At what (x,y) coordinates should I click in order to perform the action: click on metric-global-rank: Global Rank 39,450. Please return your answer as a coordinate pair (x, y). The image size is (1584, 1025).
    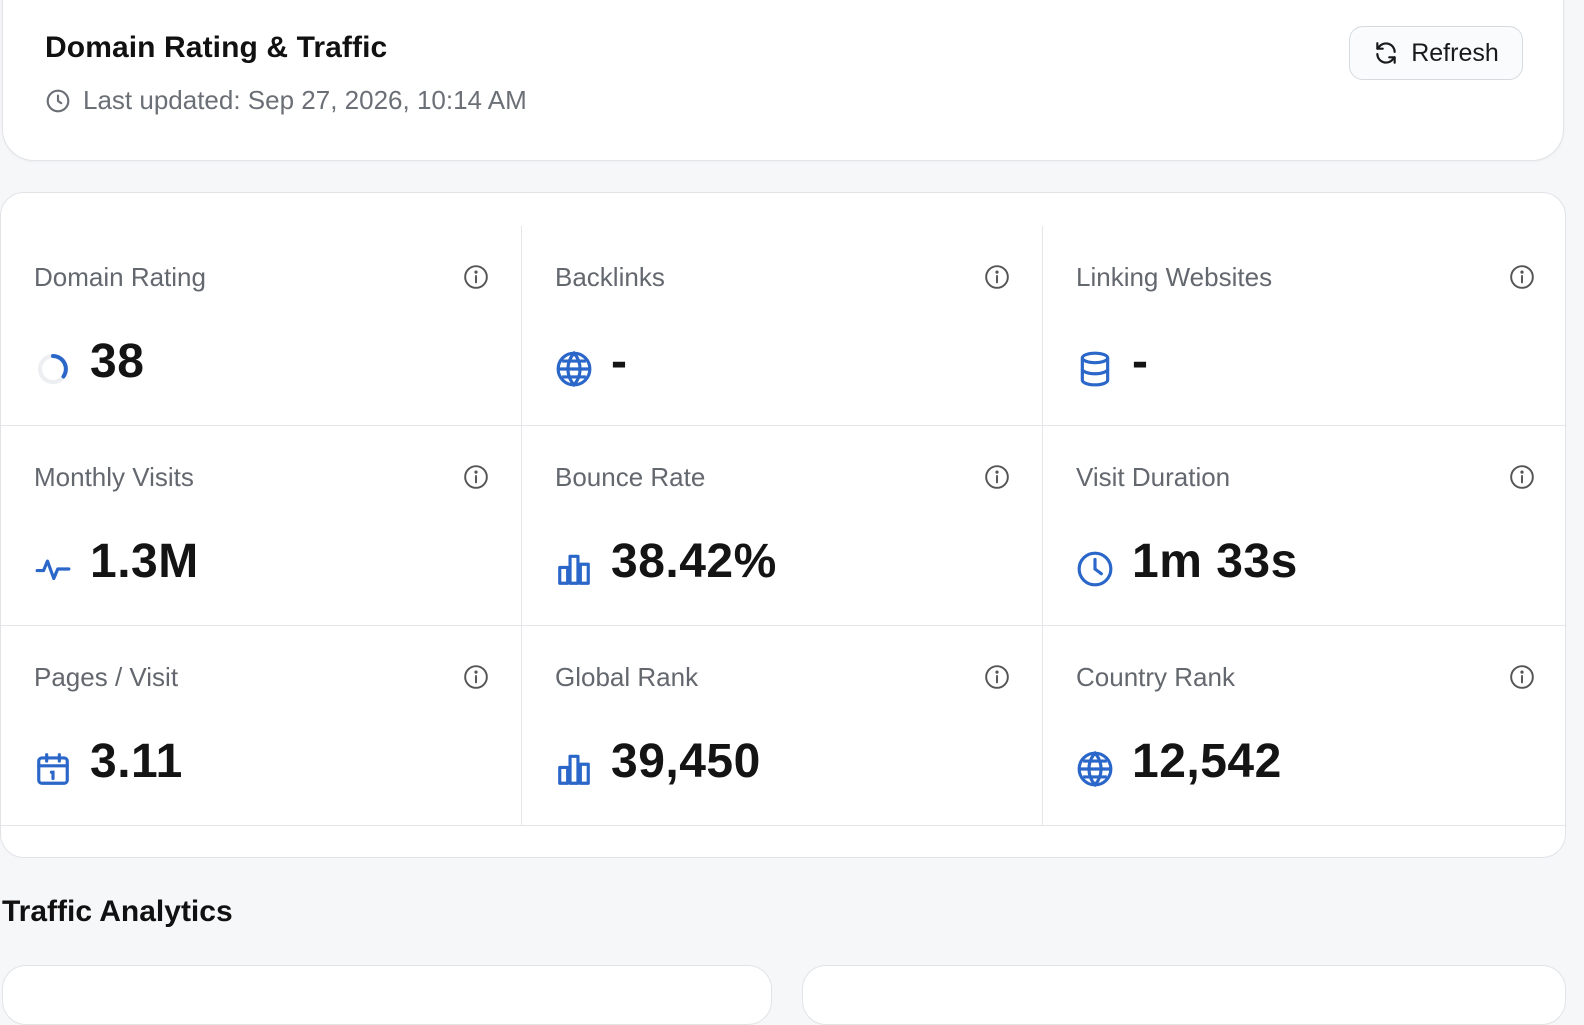
    Looking at the image, I should click on (782, 726).